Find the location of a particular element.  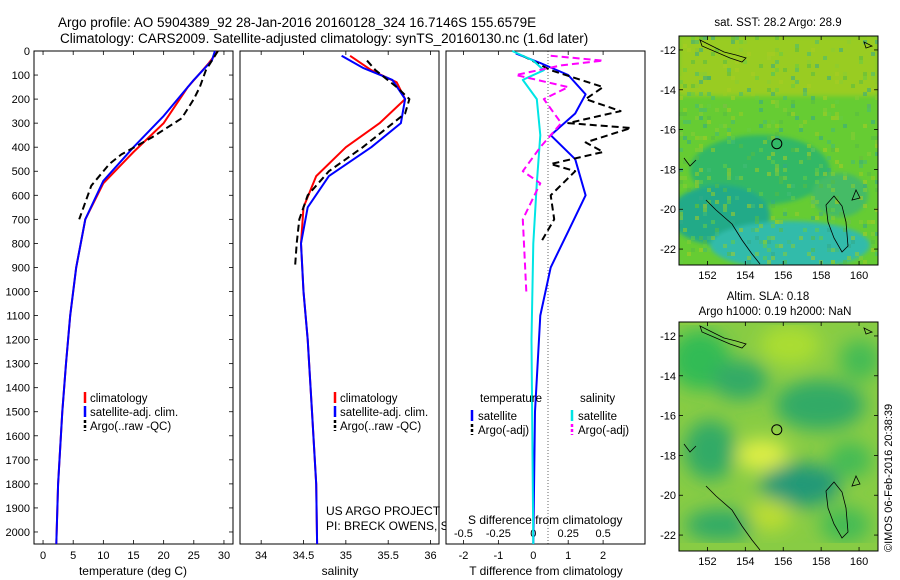

sla-y-tick-label: -20 is located at coordinates (668, 496).